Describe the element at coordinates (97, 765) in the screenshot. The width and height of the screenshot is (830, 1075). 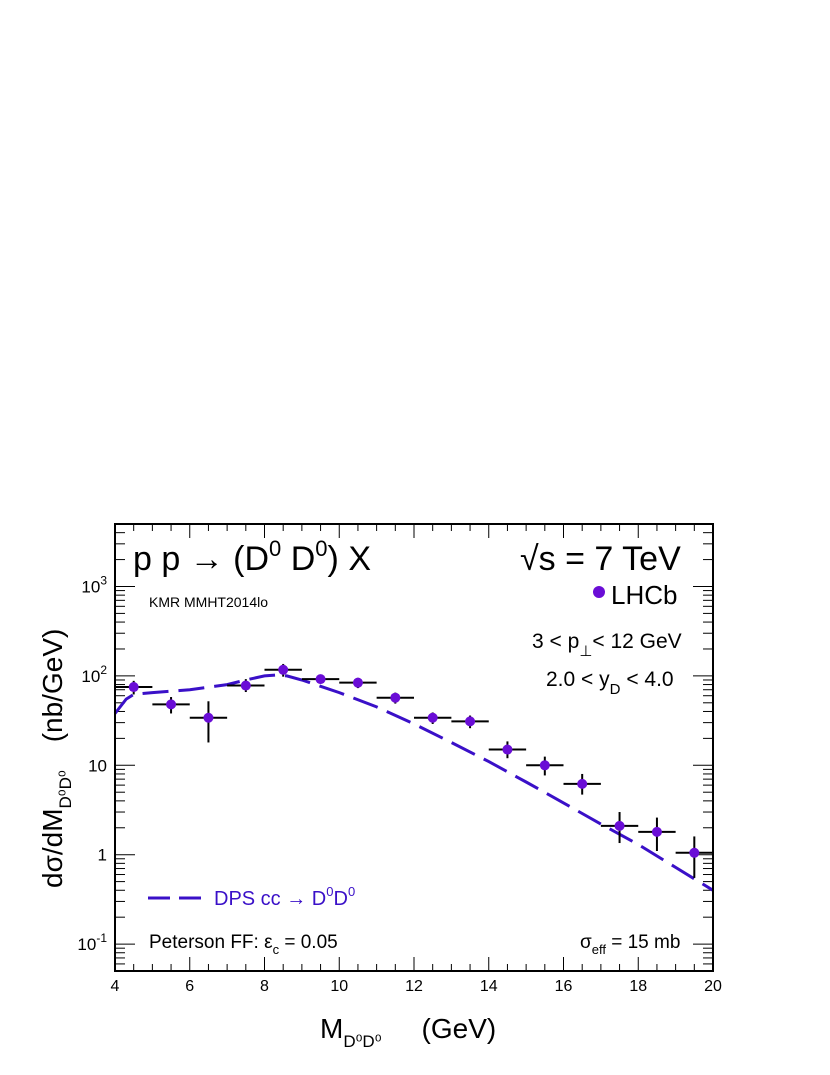
I see `y-tick-label: 10` at that location.